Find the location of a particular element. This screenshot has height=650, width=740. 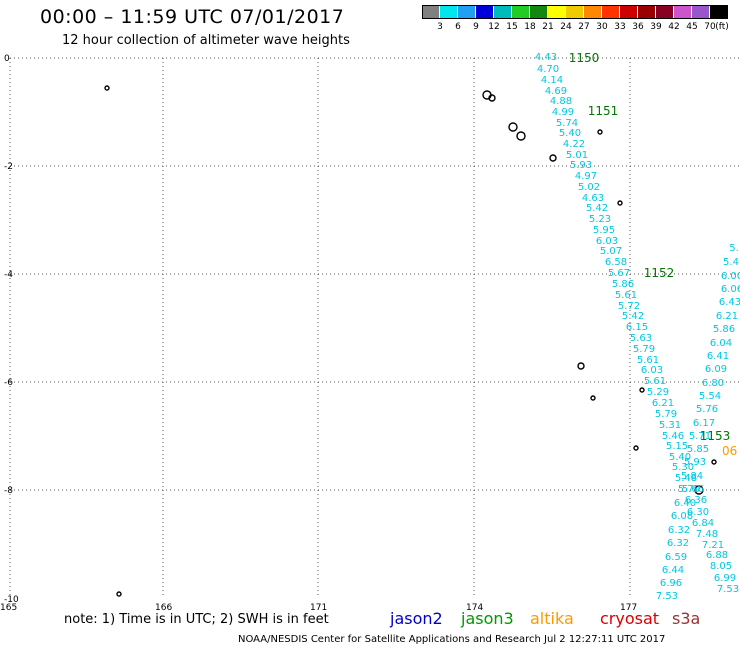

wave-height-label: 5.76 is located at coordinates (707, 409).